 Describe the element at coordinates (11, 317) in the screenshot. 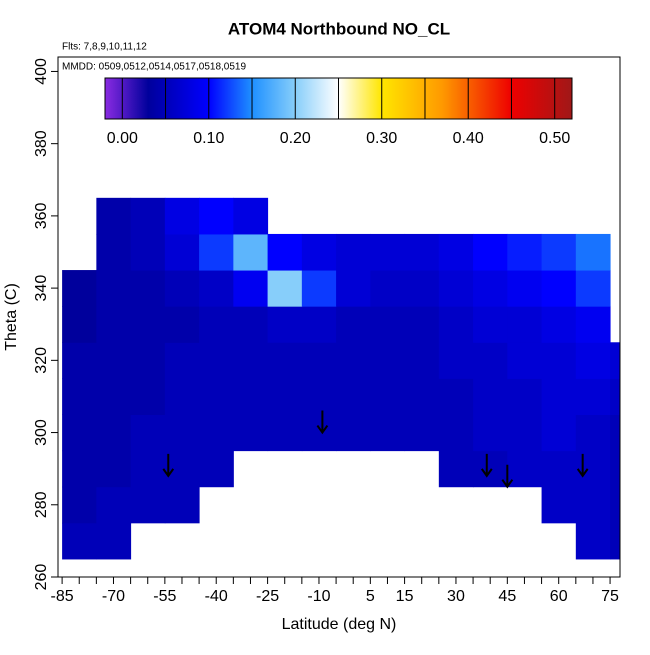

I see `y-axis-label: Theta (C)` at that location.